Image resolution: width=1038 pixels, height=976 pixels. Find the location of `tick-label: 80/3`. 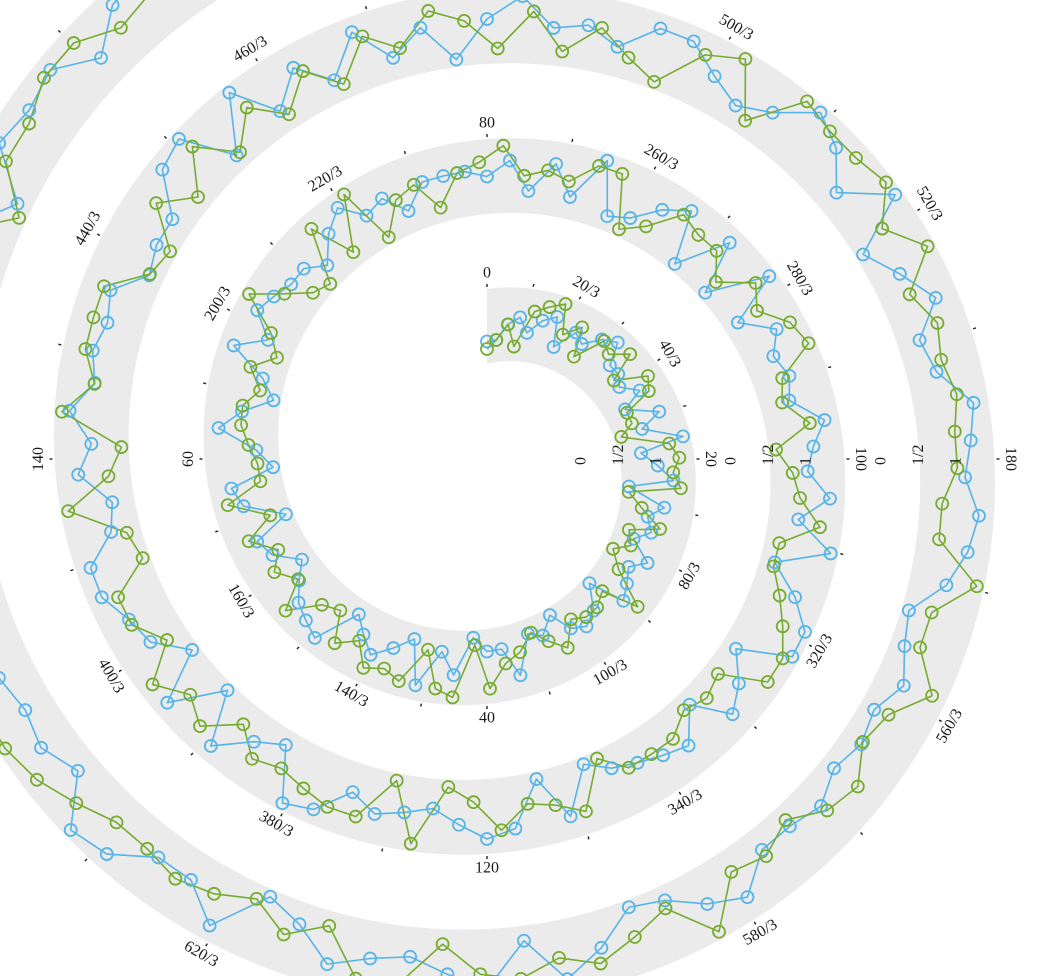

tick-label: 80/3 is located at coordinates (689, 576).